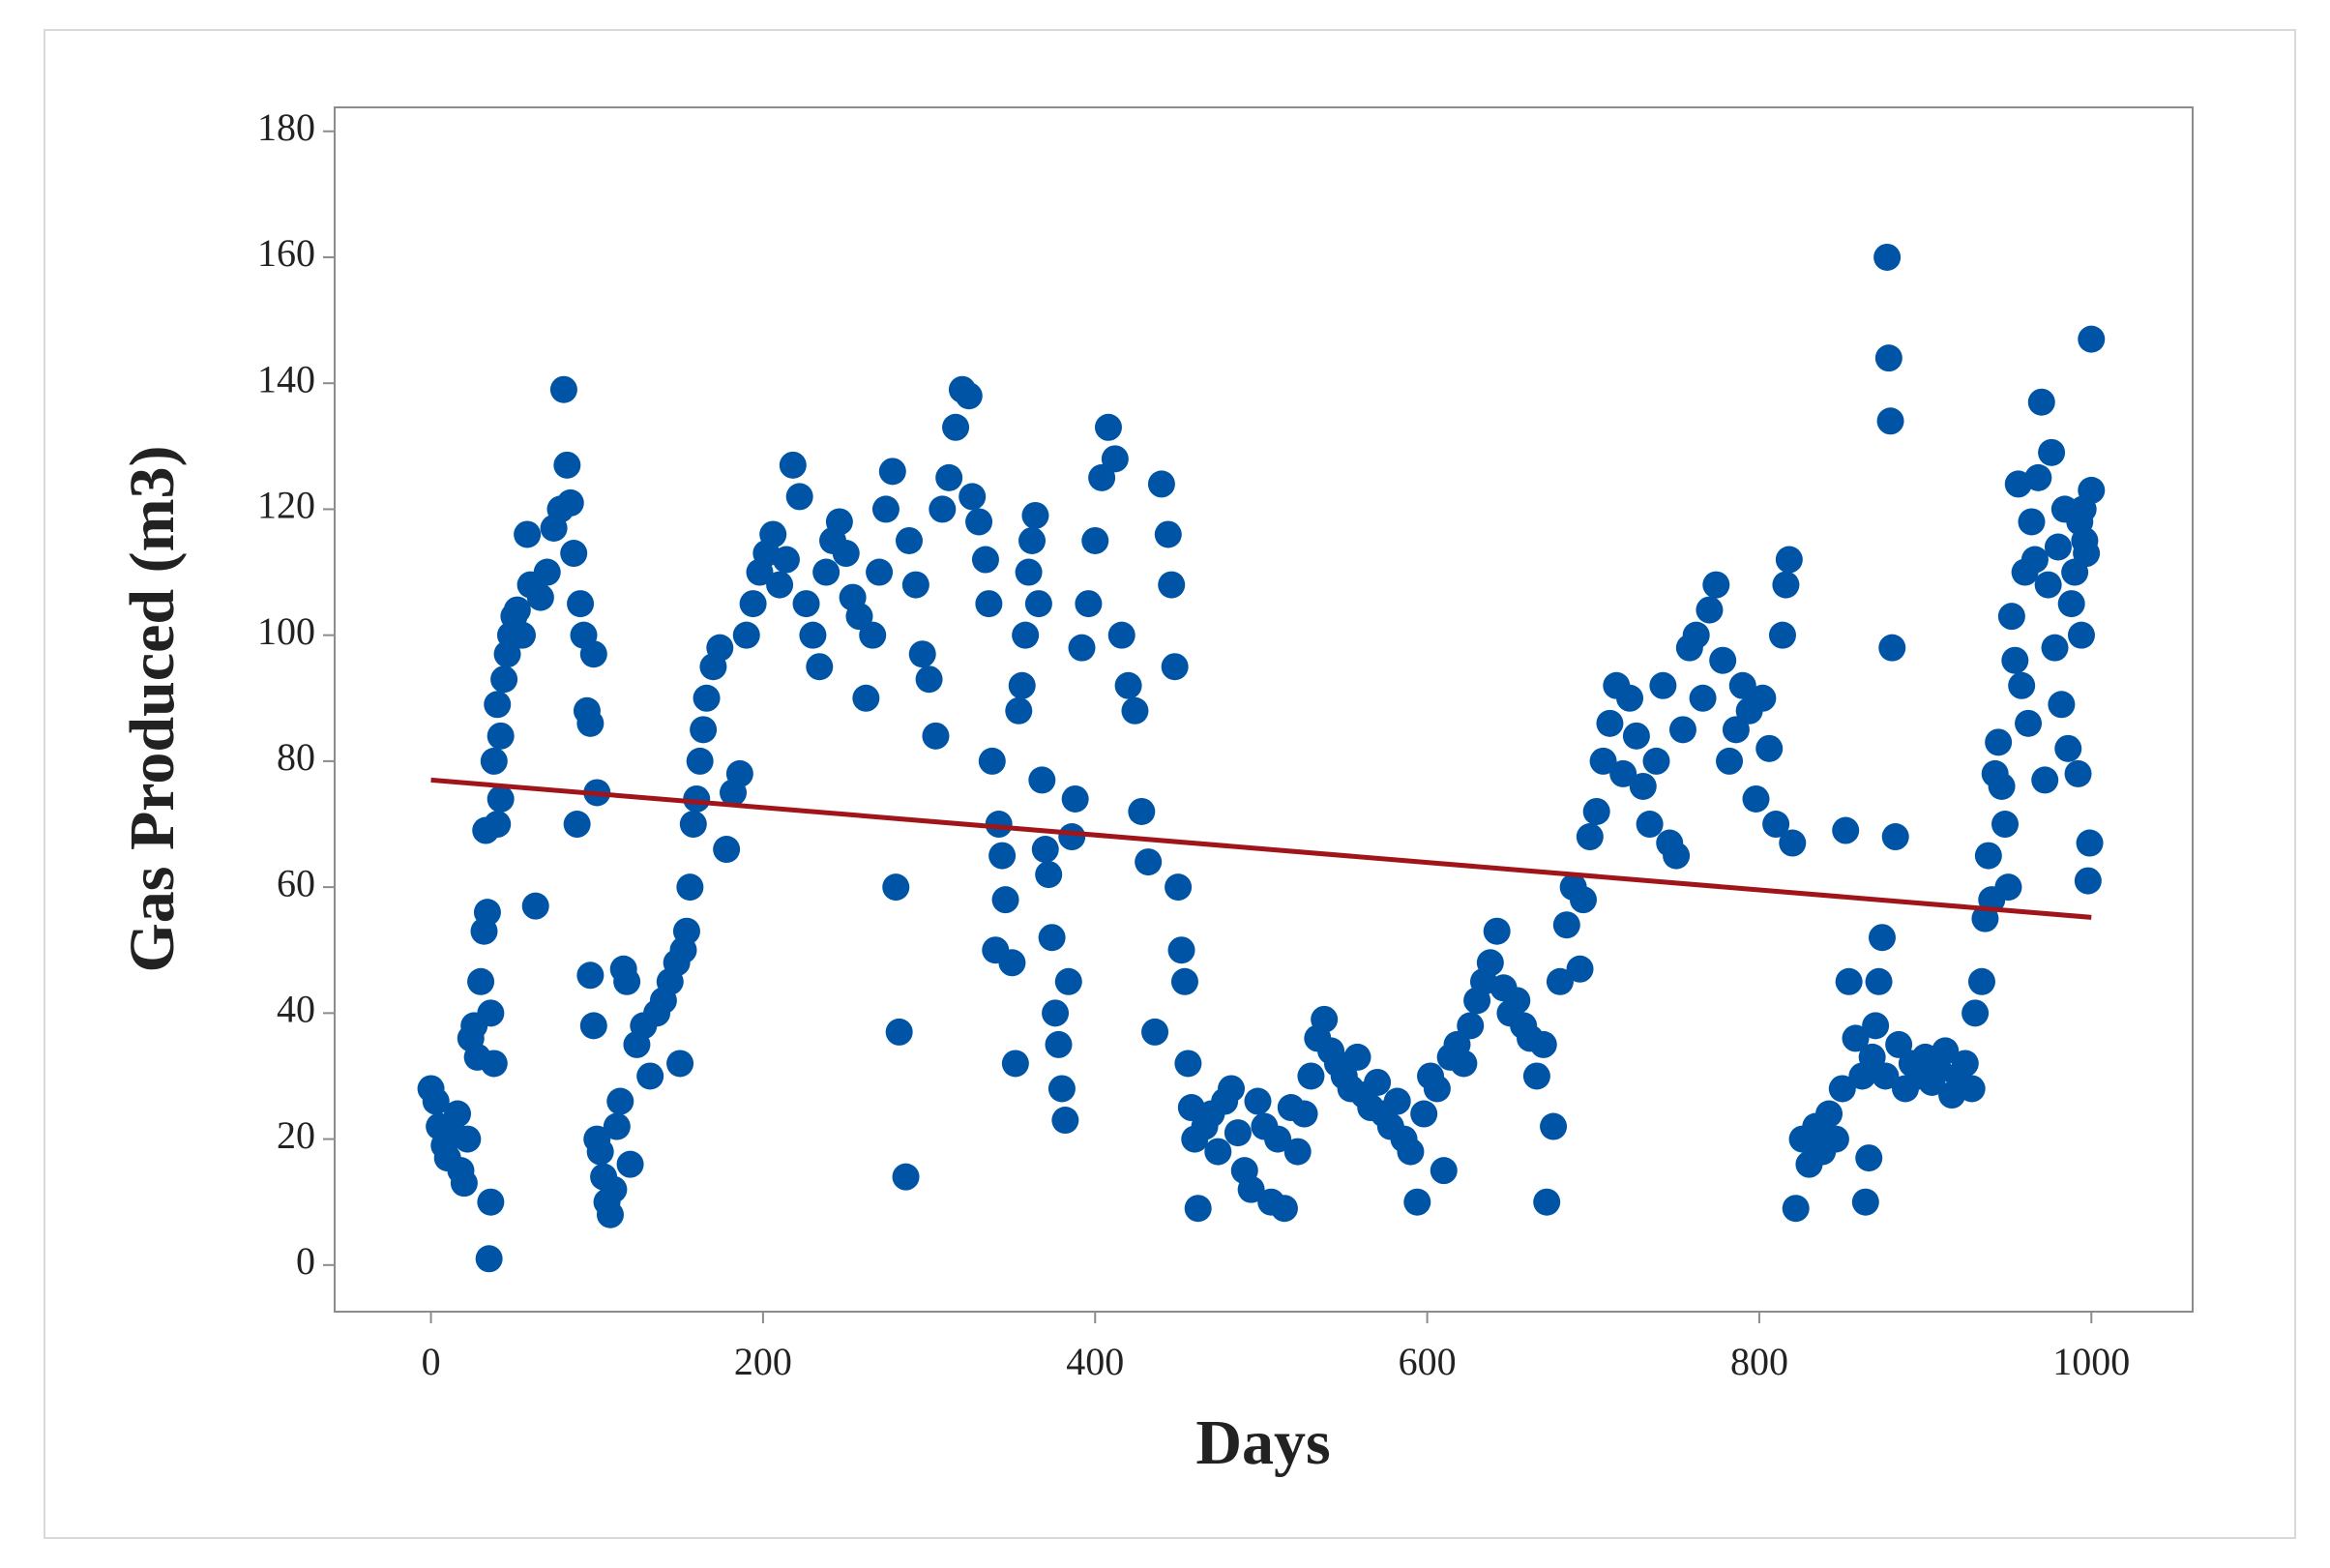 This screenshot has height=1568, width=2330. I want to click on y-tick-label: 80, so click(296, 757).